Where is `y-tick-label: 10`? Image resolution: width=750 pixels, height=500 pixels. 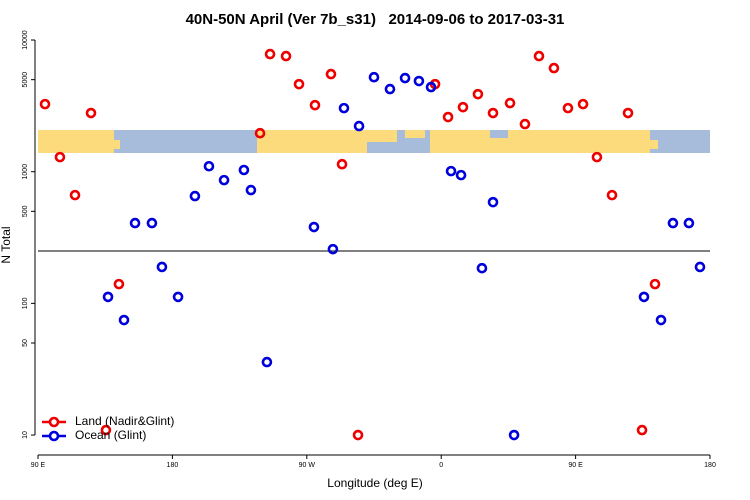
y-tick-label: 10 is located at coordinates (25, 435).